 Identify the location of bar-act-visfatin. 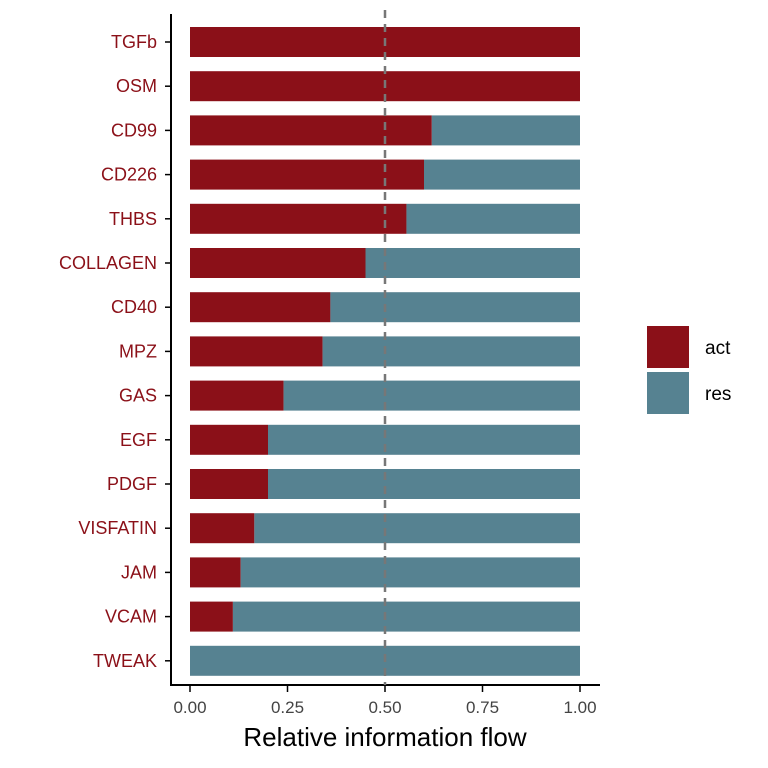
(222, 528).